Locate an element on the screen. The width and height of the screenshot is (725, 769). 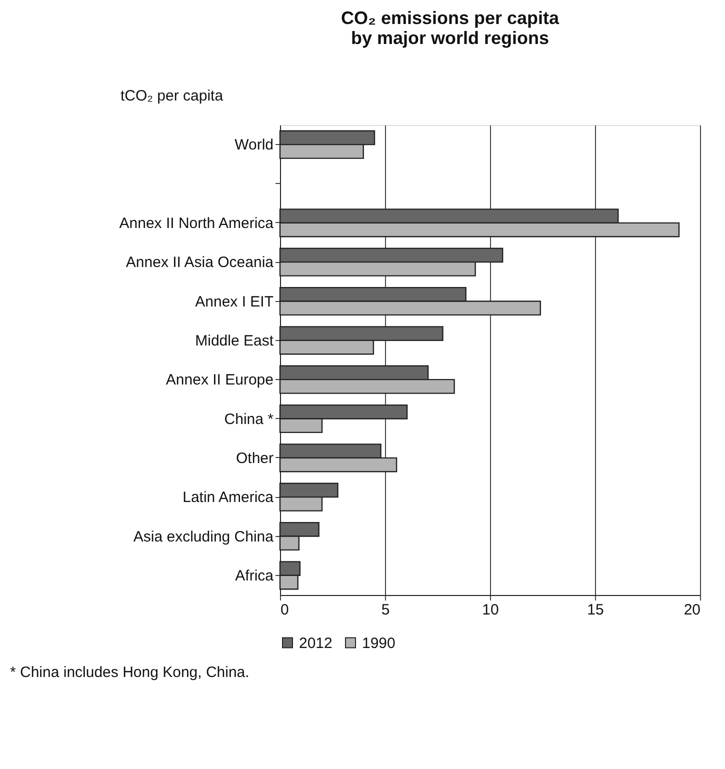
y-tick-label: Annex II Asia Oceania is located at coordinates (200, 263).